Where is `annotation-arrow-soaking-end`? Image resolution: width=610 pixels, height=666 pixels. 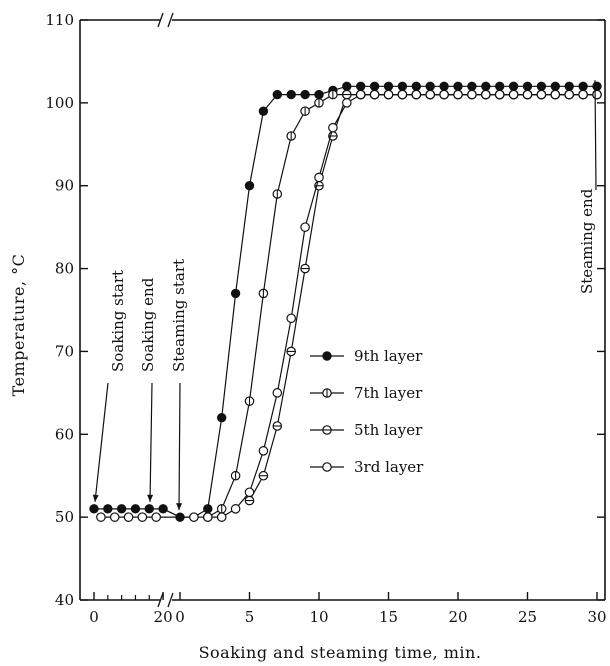
annotation-arrow-soaking-end is located at coordinates (150, 442).